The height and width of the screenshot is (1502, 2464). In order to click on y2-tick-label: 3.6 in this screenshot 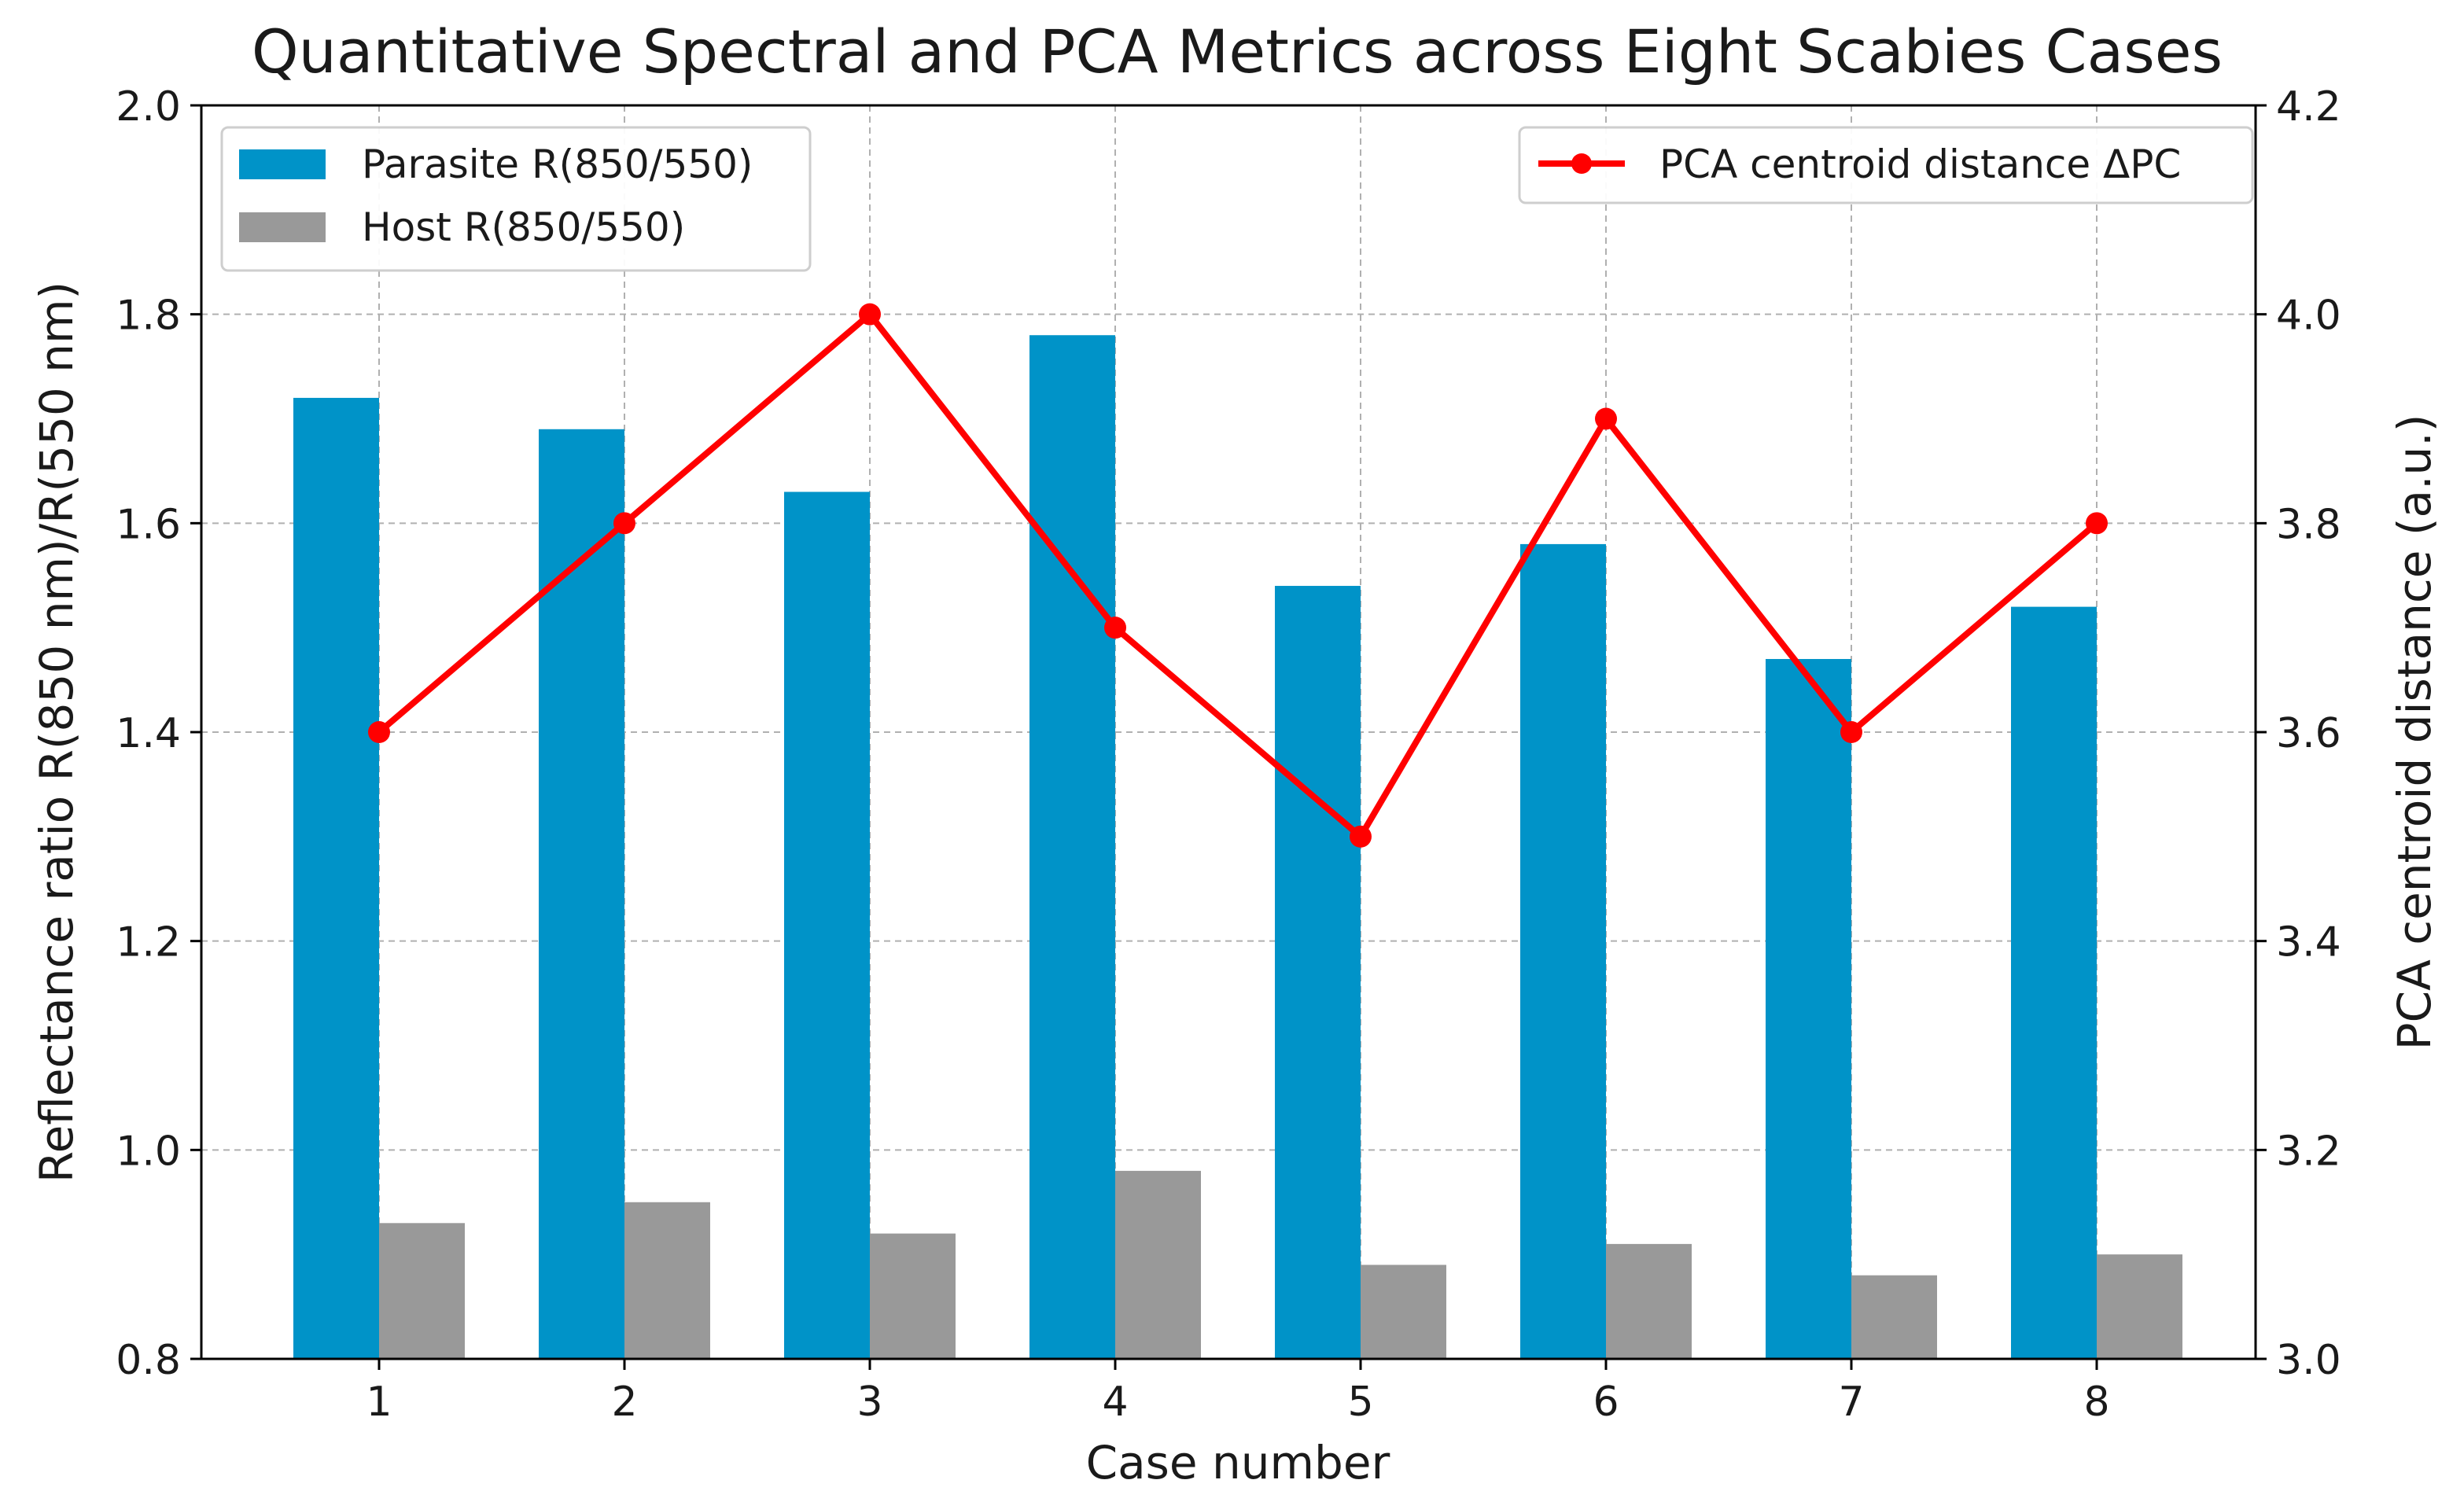, I will do `click(2308, 733)`.